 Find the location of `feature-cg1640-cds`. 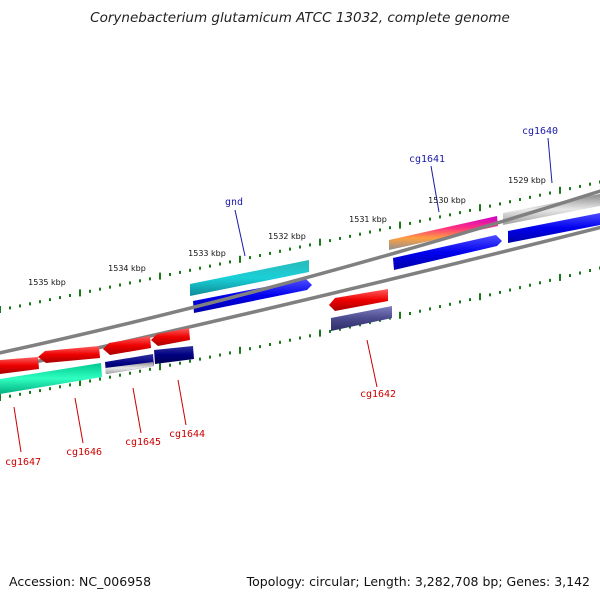

feature-cg1640-cds is located at coordinates (554, 228).